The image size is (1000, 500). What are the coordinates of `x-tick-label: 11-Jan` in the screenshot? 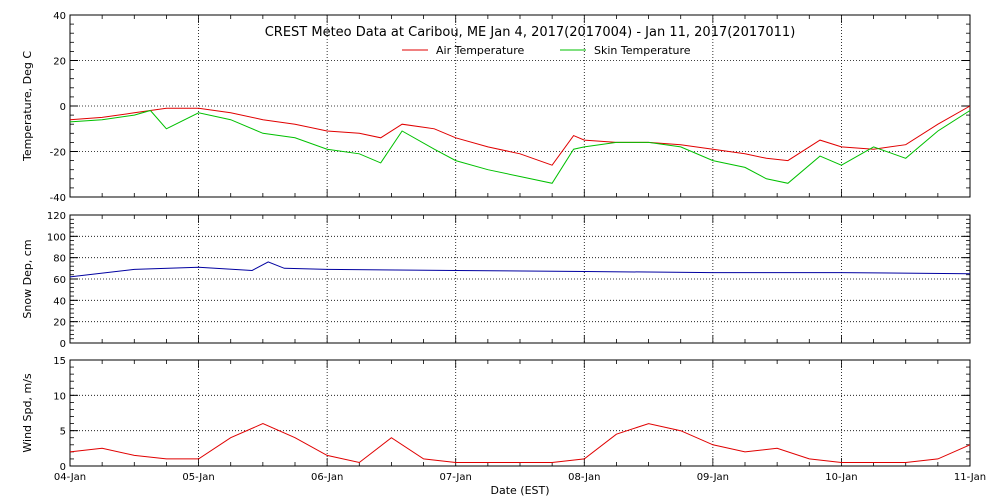 It's located at (970, 477).